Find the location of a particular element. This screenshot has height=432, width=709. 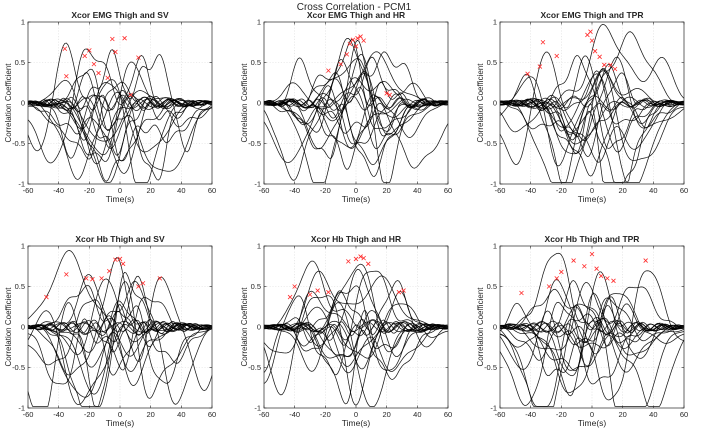

x-tick-label: 40 is located at coordinates (653, 414).